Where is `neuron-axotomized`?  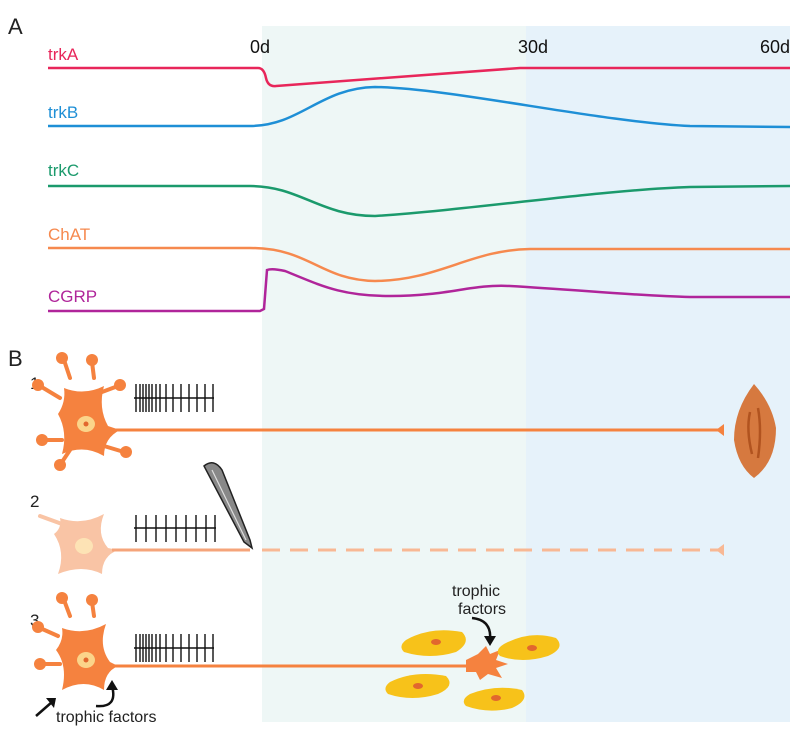
neuron-axotomized is located at coordinates (78, 544).